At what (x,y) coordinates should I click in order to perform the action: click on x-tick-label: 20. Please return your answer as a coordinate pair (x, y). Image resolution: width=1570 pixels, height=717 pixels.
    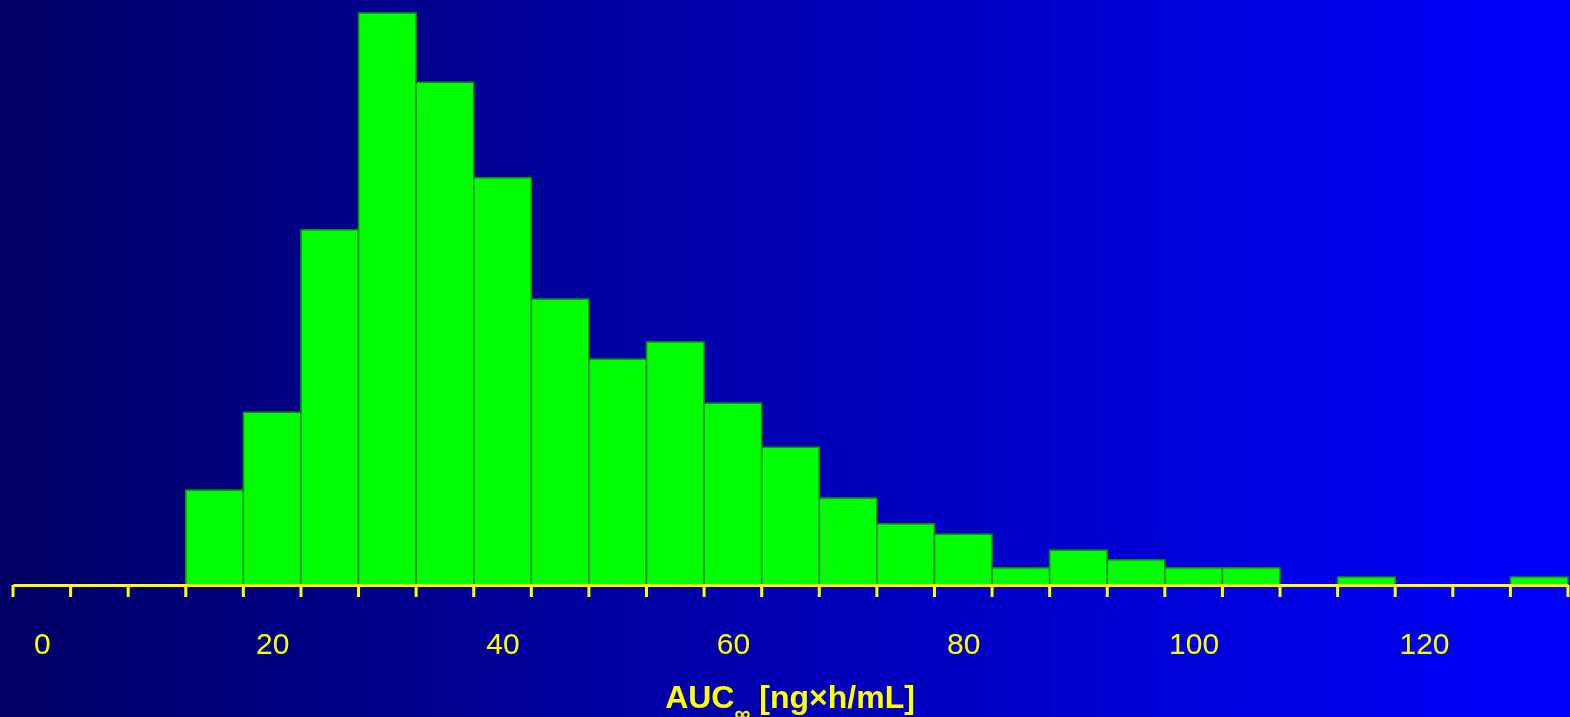
    Looking at the image, I should click on (272, 644).